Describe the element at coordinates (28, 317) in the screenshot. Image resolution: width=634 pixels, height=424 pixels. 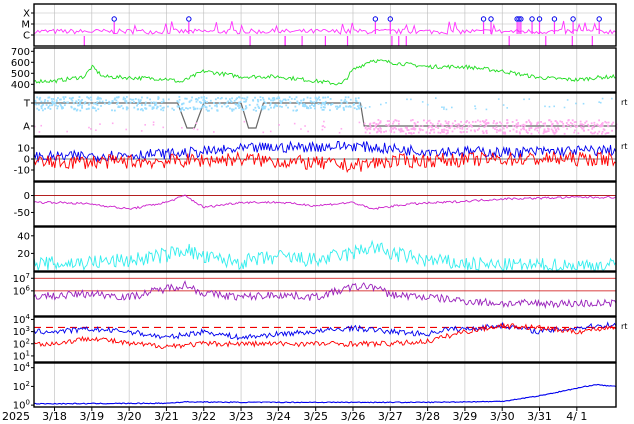
I see `y-tick-exponent: 4` at that location.